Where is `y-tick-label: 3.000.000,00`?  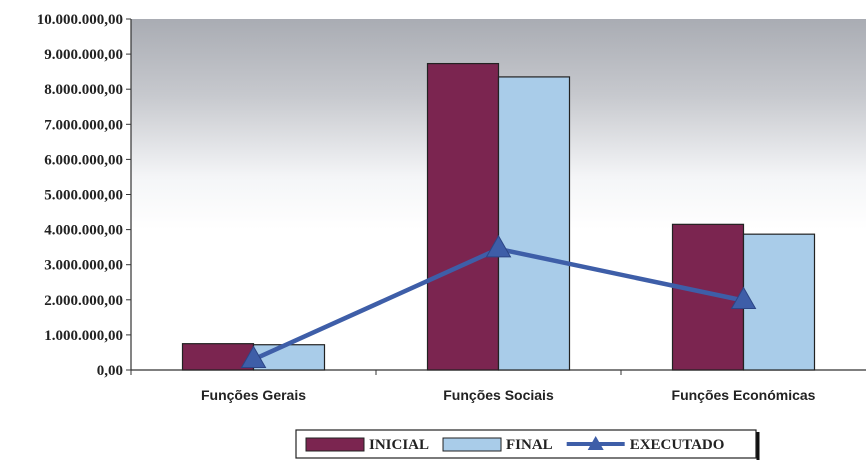
y-tick-label: 3.000.000,00 is located at coordinates (83, 266).